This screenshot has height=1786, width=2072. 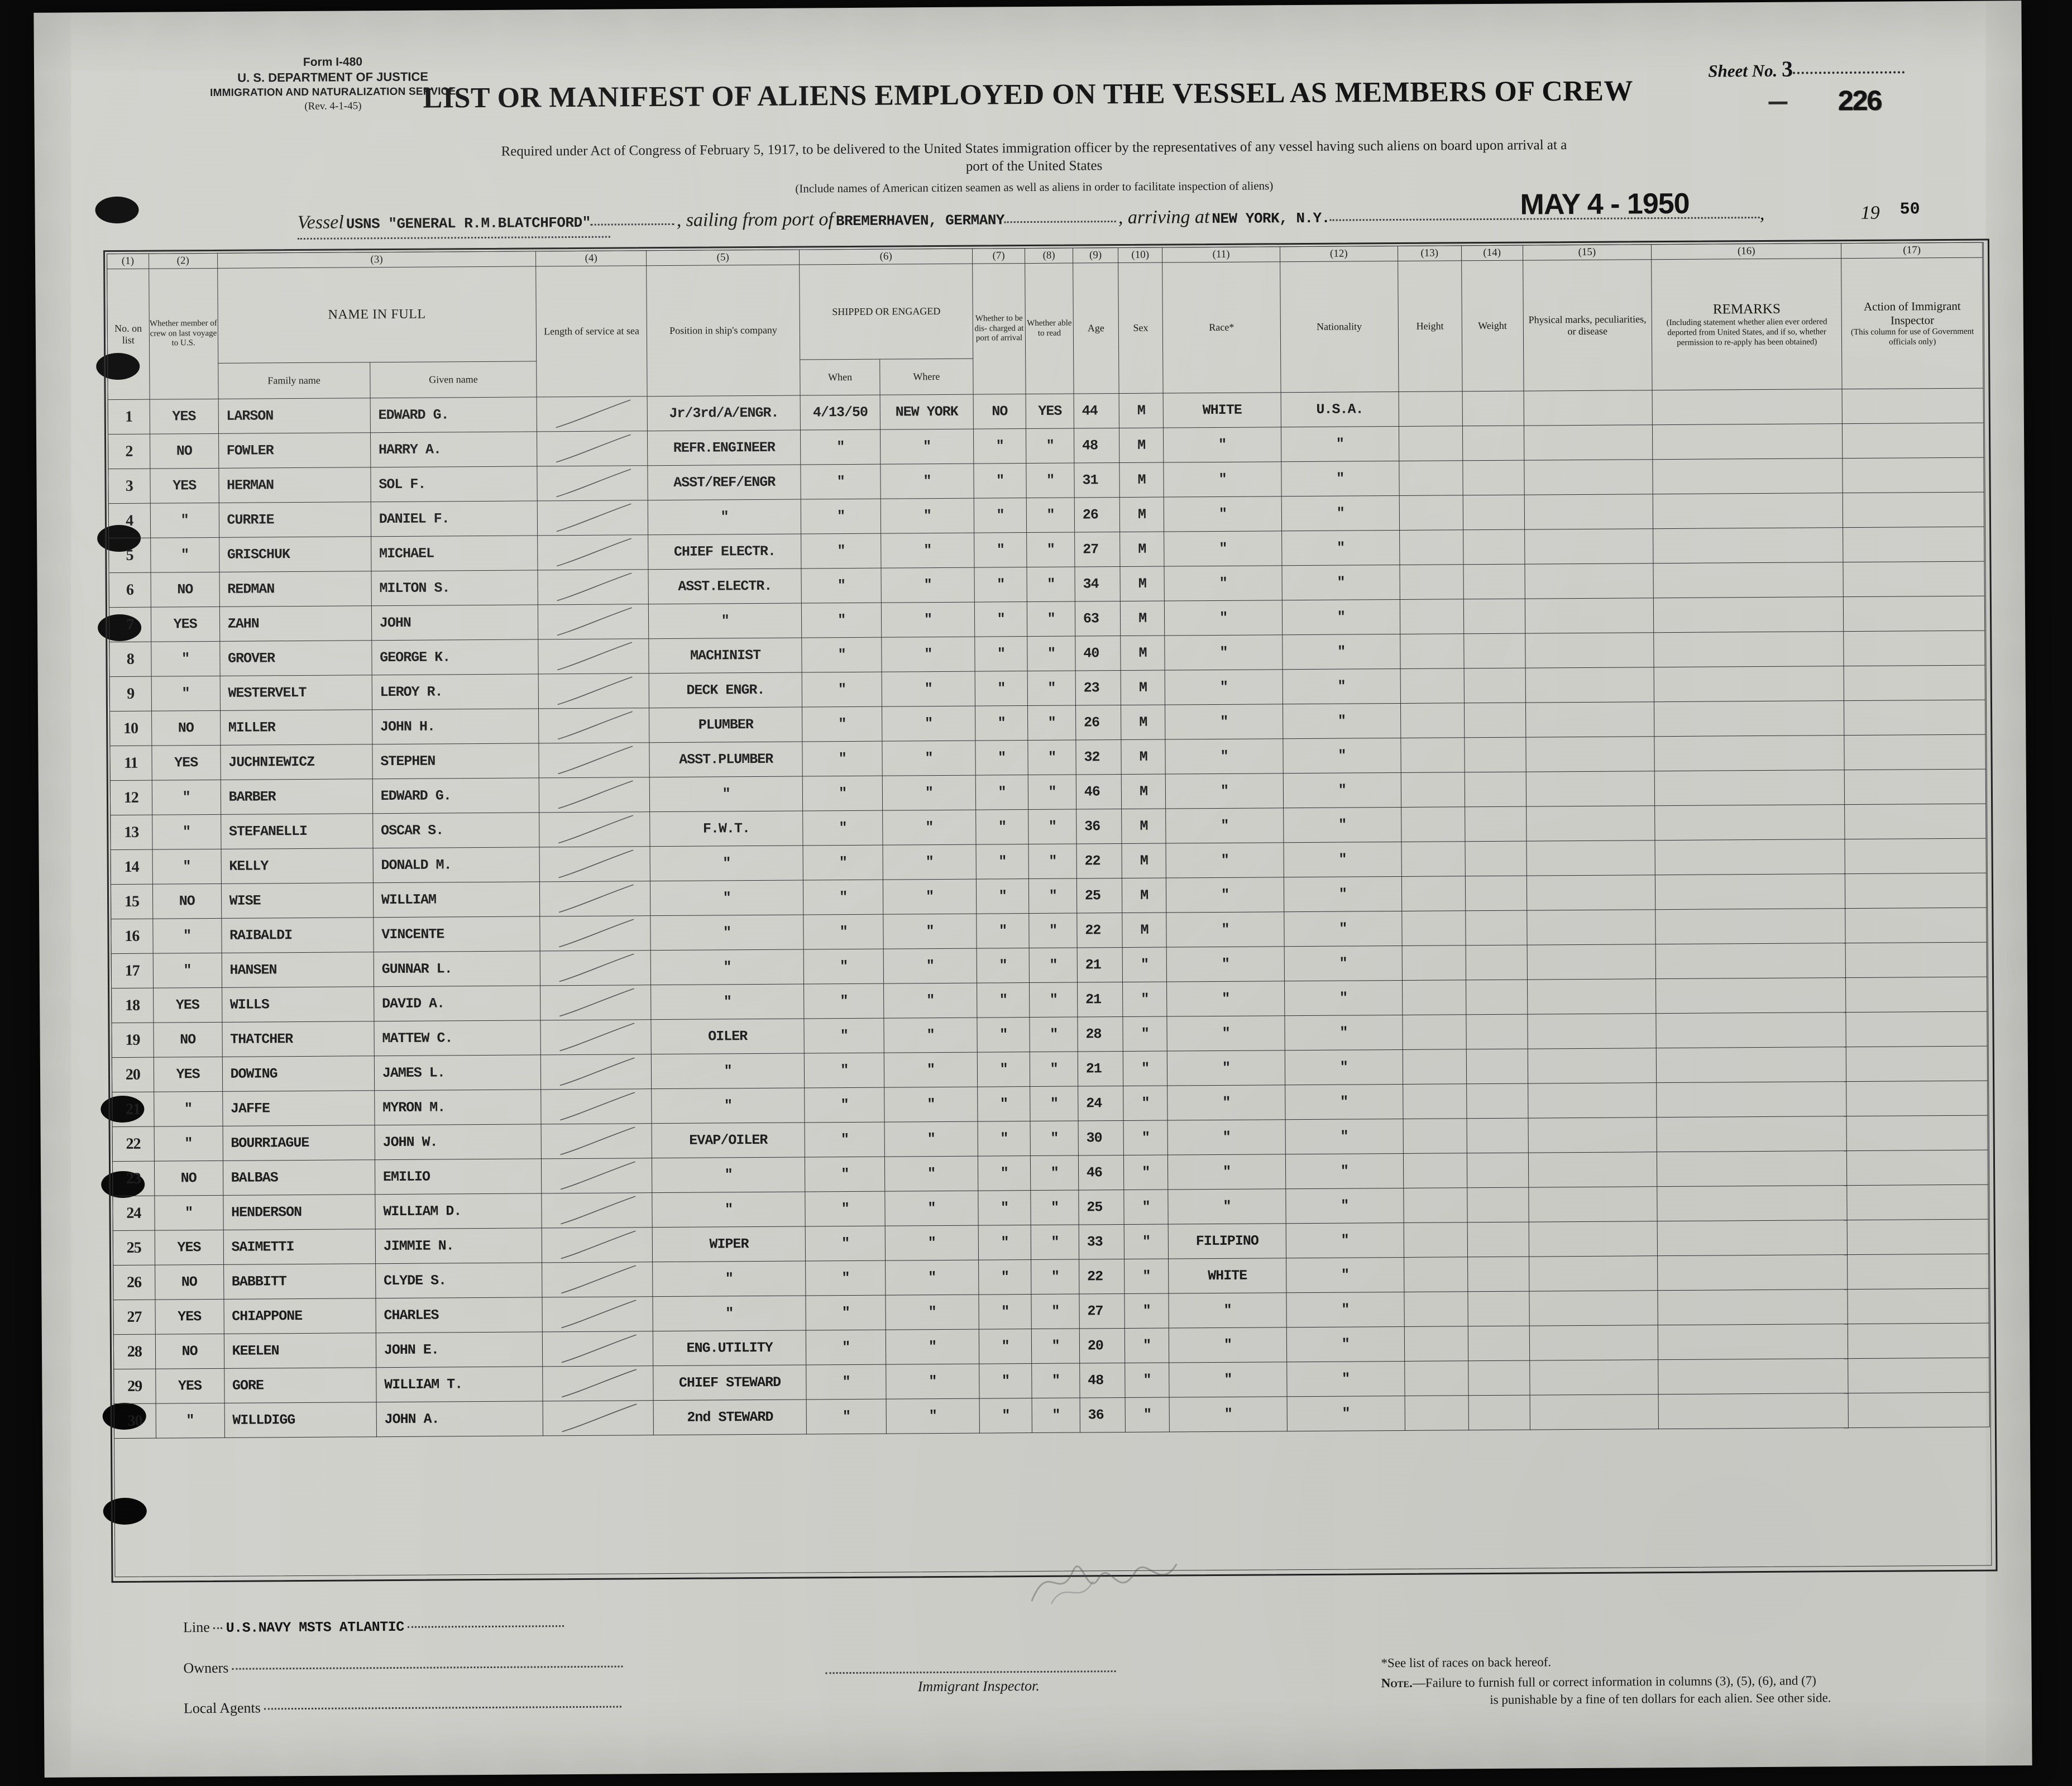 What do you see at coordinates (724, 482) in the screenshot?
I see `position-cell: ASST/REF/ENGR` at bounding box center [724, 482].